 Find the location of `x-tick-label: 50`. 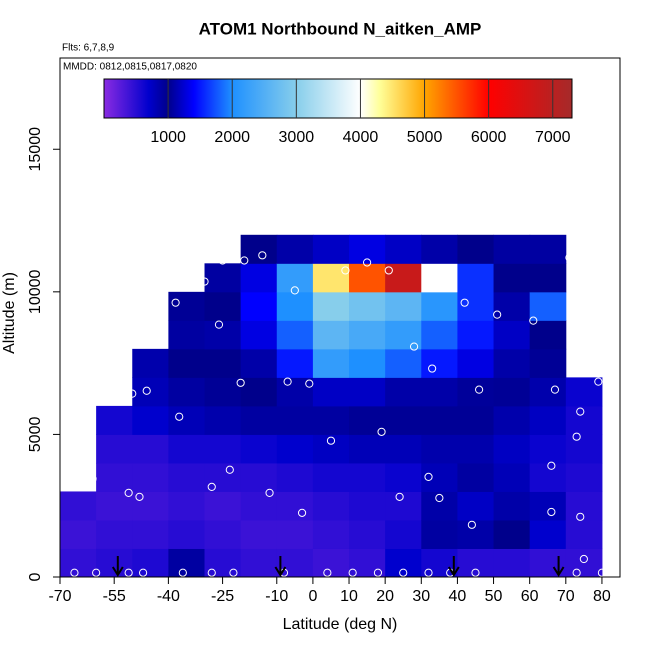

x-tick-label: 50 is located at coordinates (494, 596).